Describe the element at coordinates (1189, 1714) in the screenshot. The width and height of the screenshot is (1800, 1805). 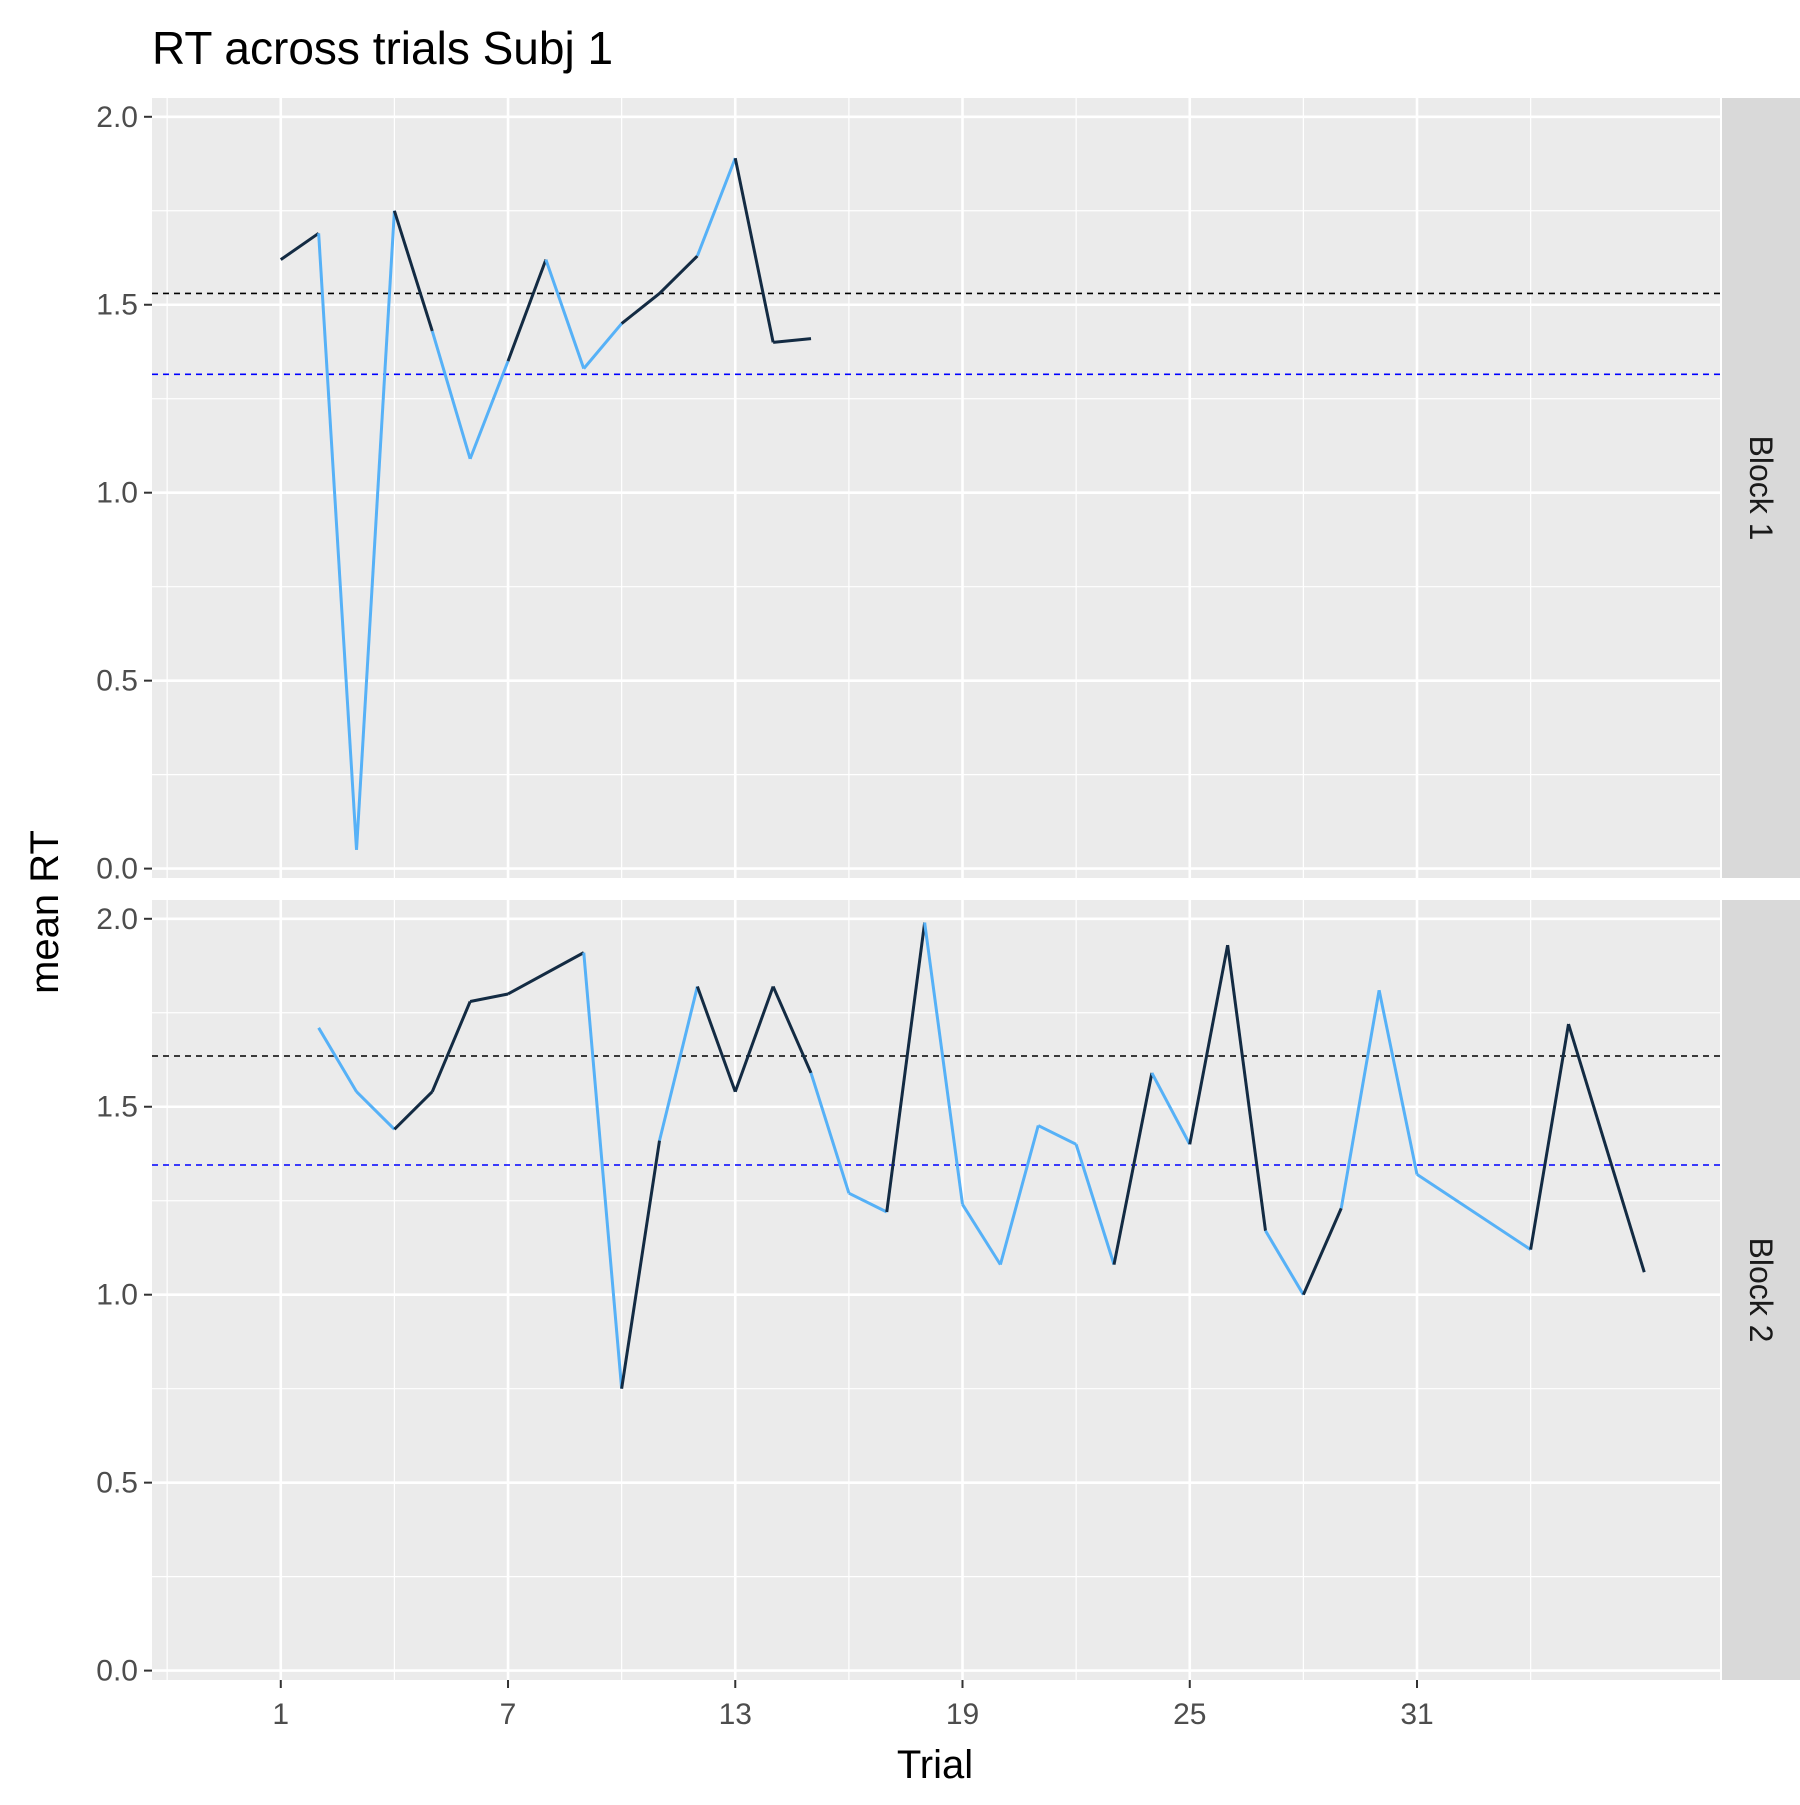
I see `x-tick-label: 25` at that location.